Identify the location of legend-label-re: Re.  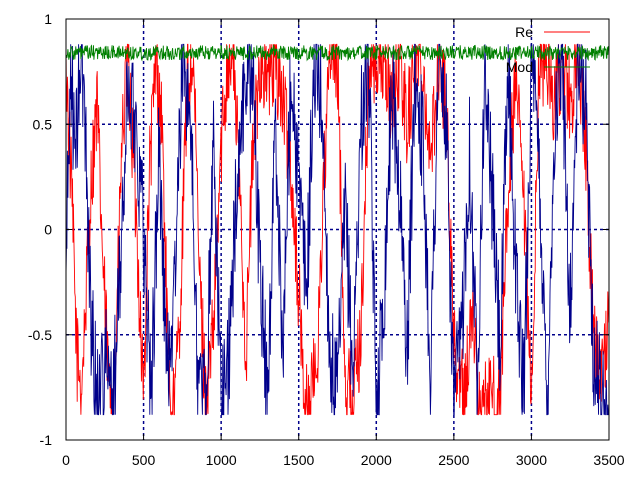
(524, 32).